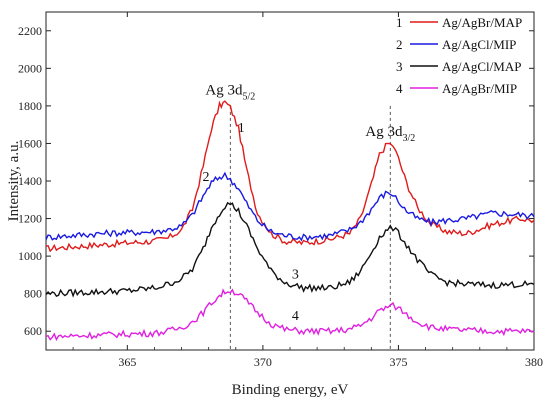 Image resolution: width=550 pixels, height=404 pixels. I want to click on legend-number: 3, so click(399, 66).